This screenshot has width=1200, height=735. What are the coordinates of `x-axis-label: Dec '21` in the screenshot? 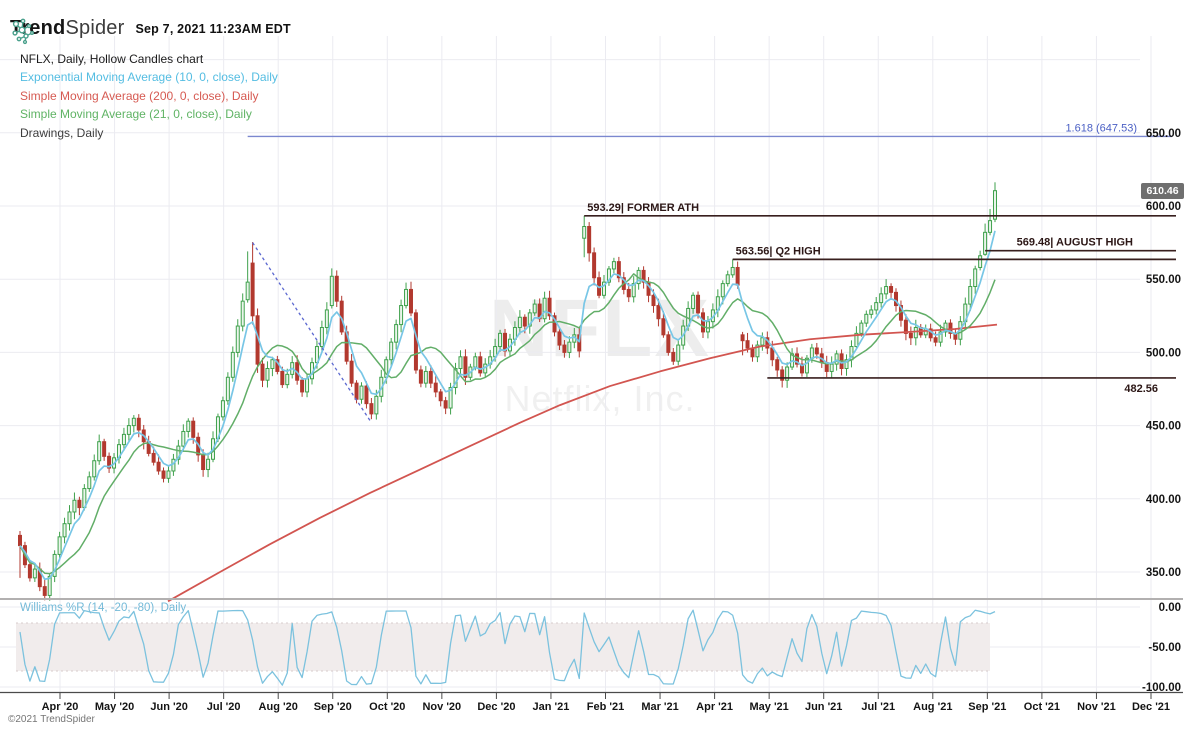 It's located at (1151, 707).